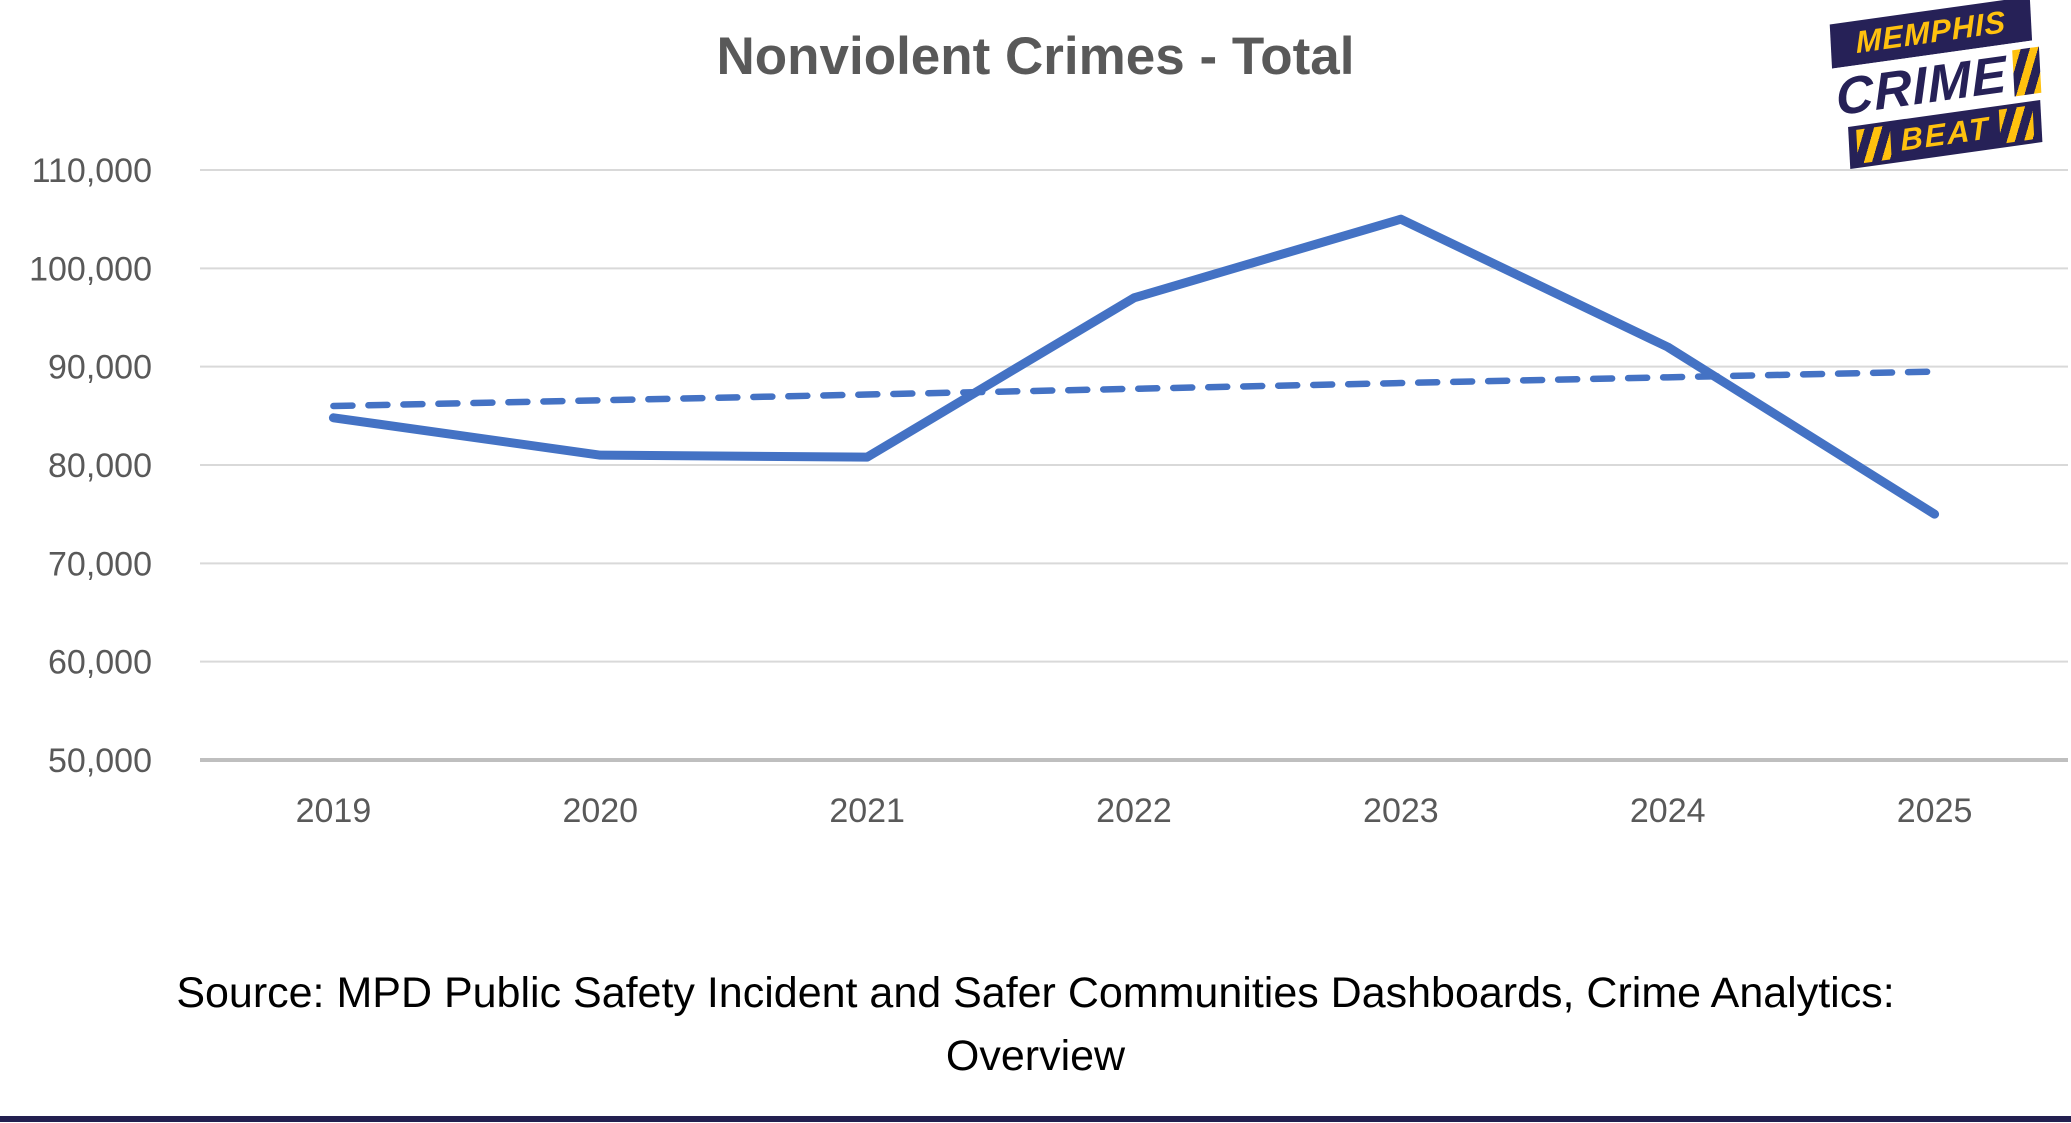 The height and width of the screenshot is (1123, 2071). I want to click on x-tick-label: 2020, so click(600, 811).